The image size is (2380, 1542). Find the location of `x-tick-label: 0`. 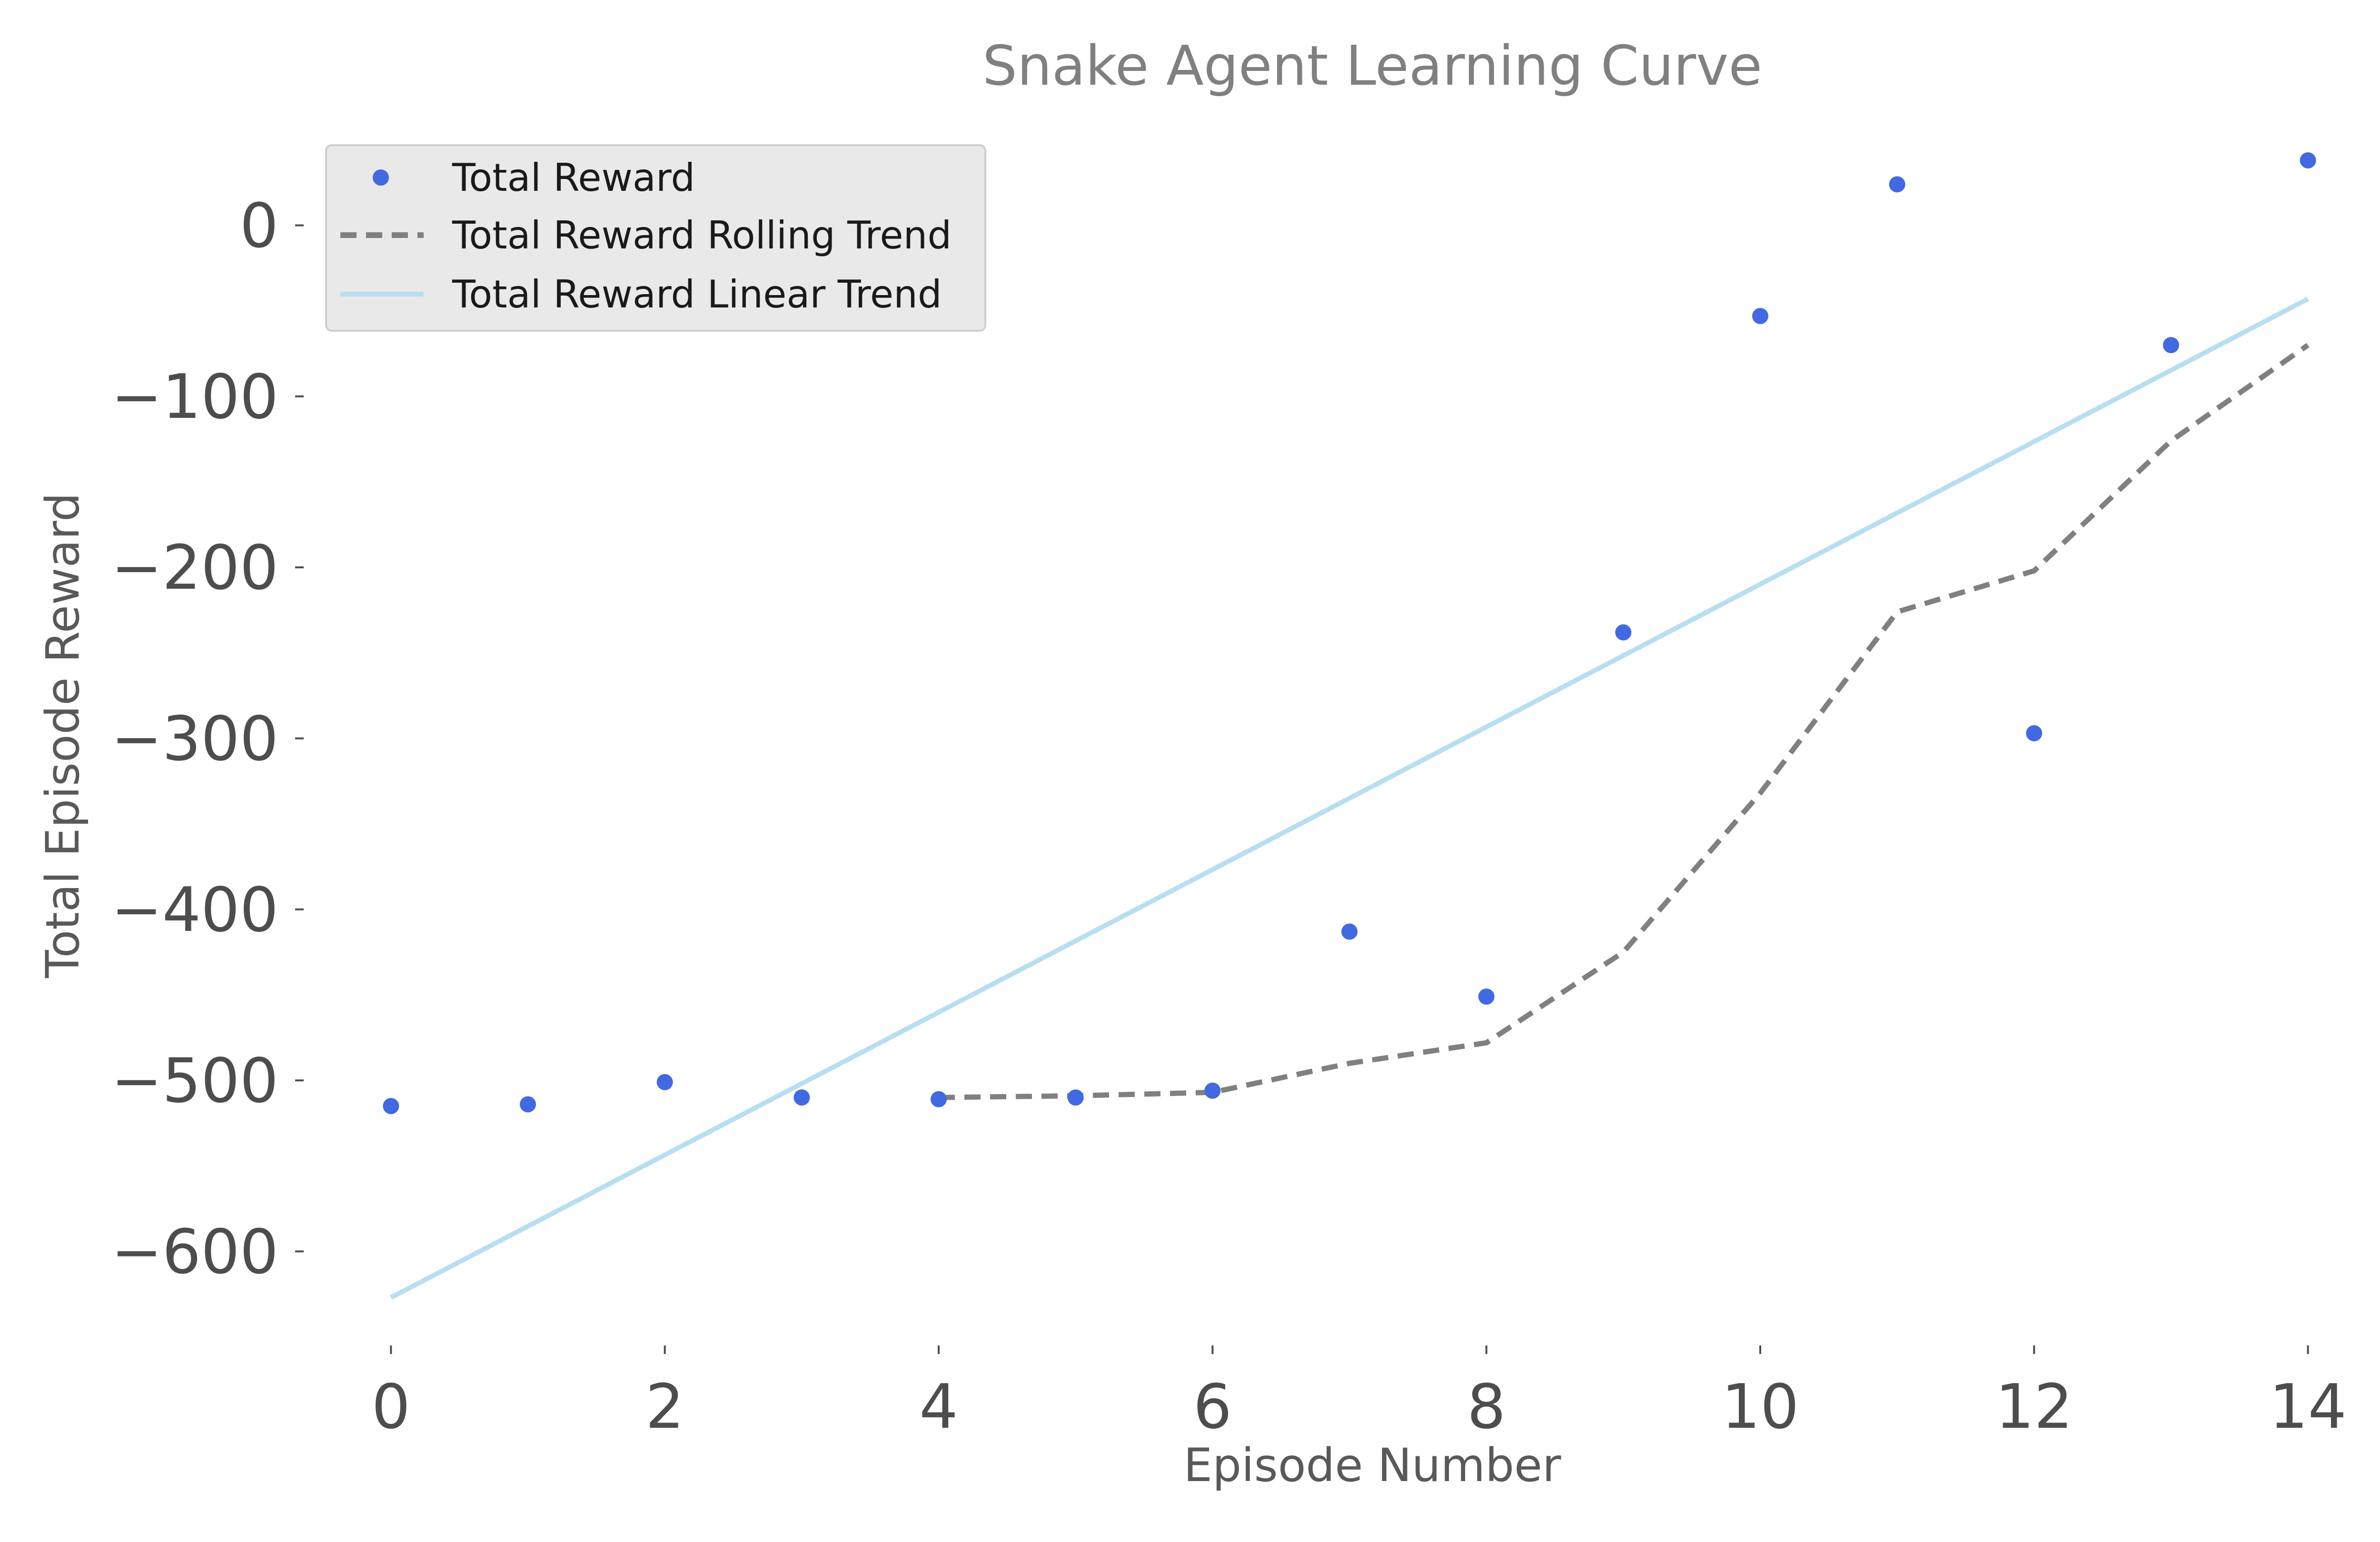

x-tick-label: 0 is located at coordinates (391, 1407).